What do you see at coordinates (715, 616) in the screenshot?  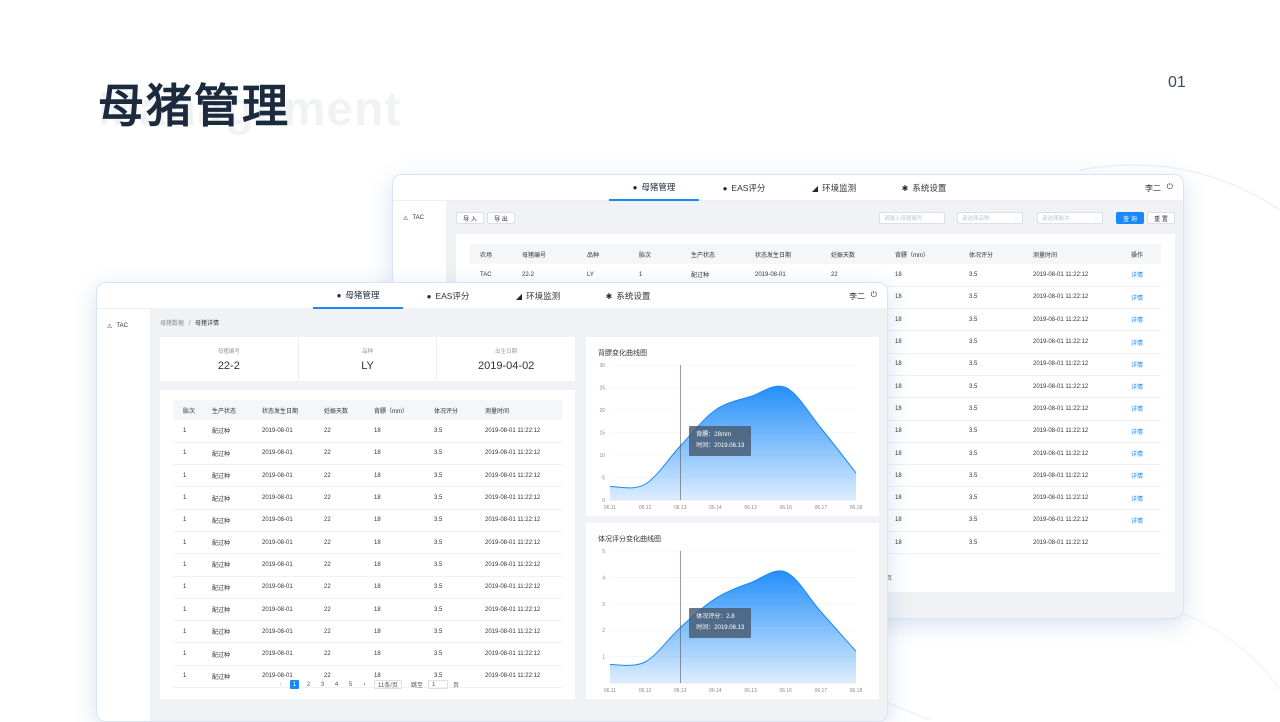 I see `tooltip-line: 体况评分：2.8` at bounding box center [715, 616].